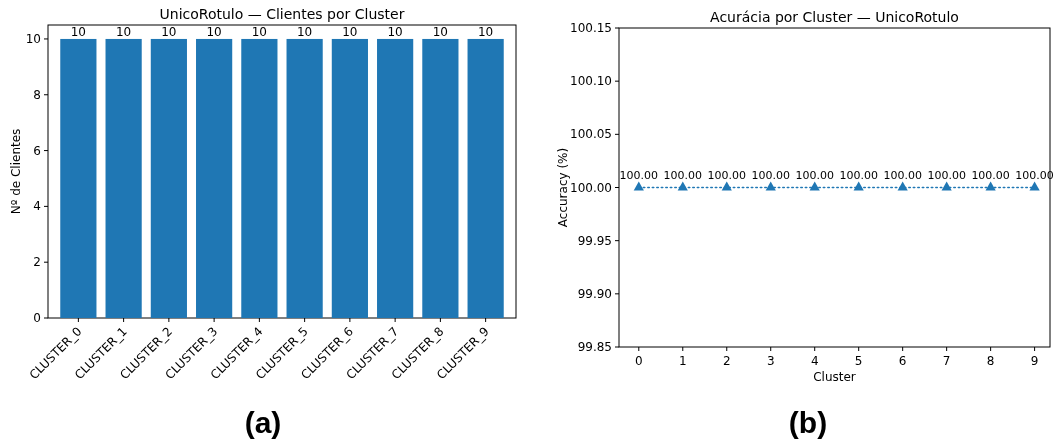 The image size is (1059, 443). I want to click on x-tick-label: 7, so click(946, 361).